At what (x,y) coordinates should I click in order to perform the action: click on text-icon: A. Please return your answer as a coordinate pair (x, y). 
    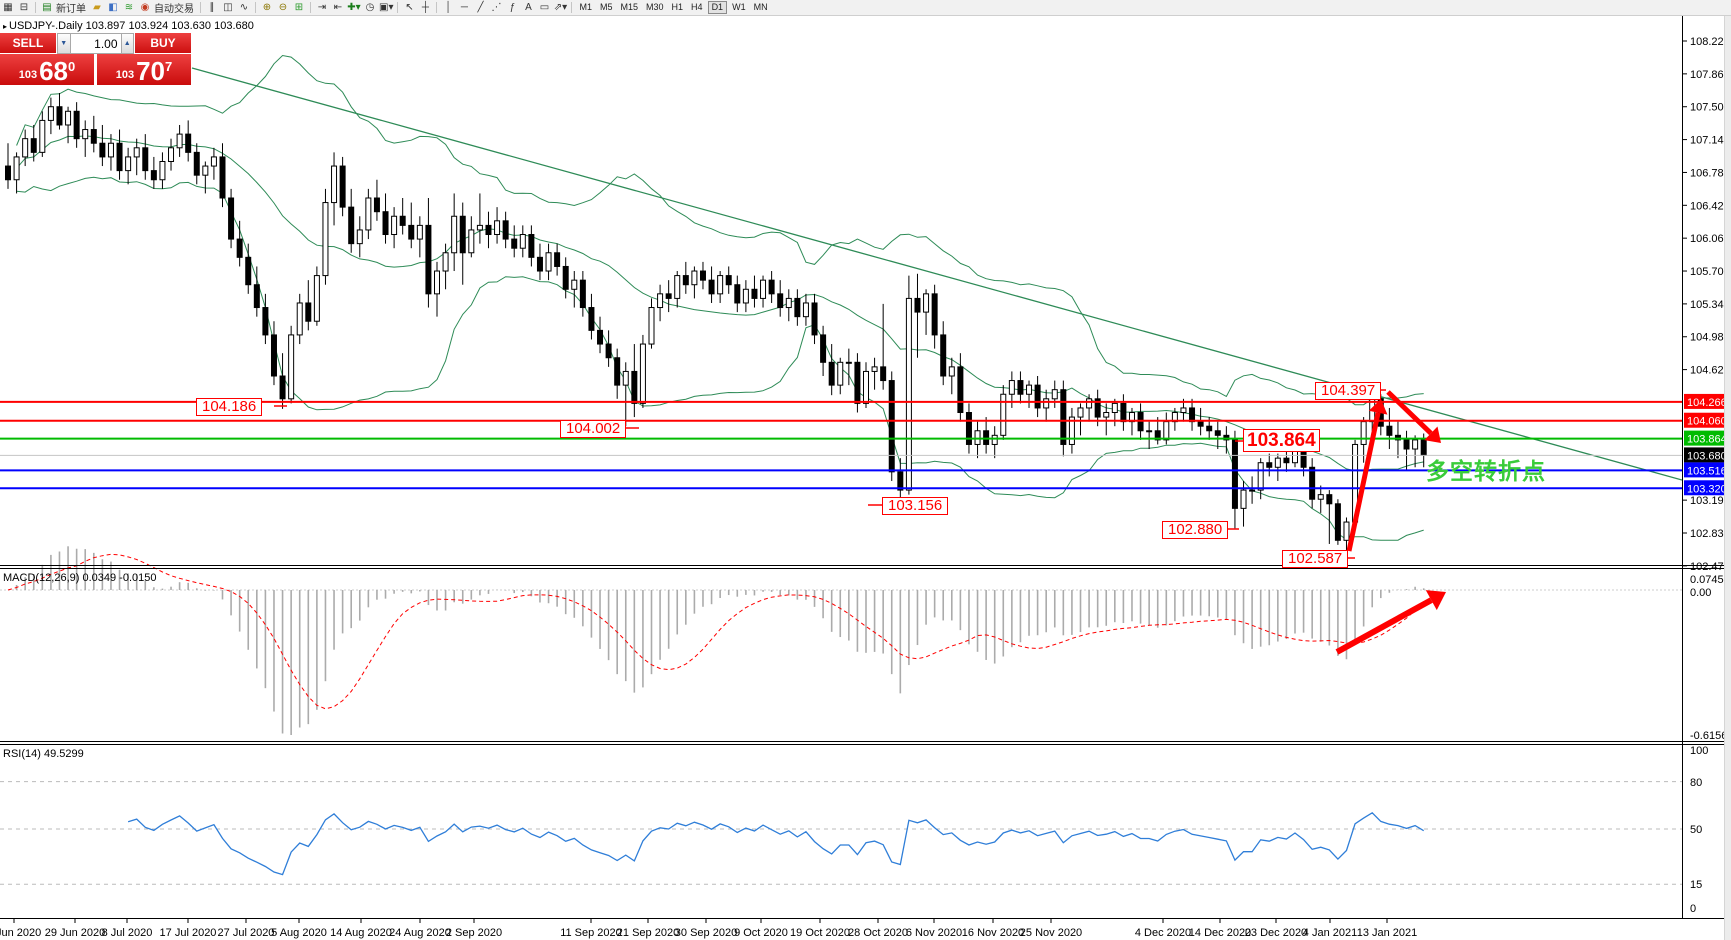
    Looking at the image, I should click on (528, 7).